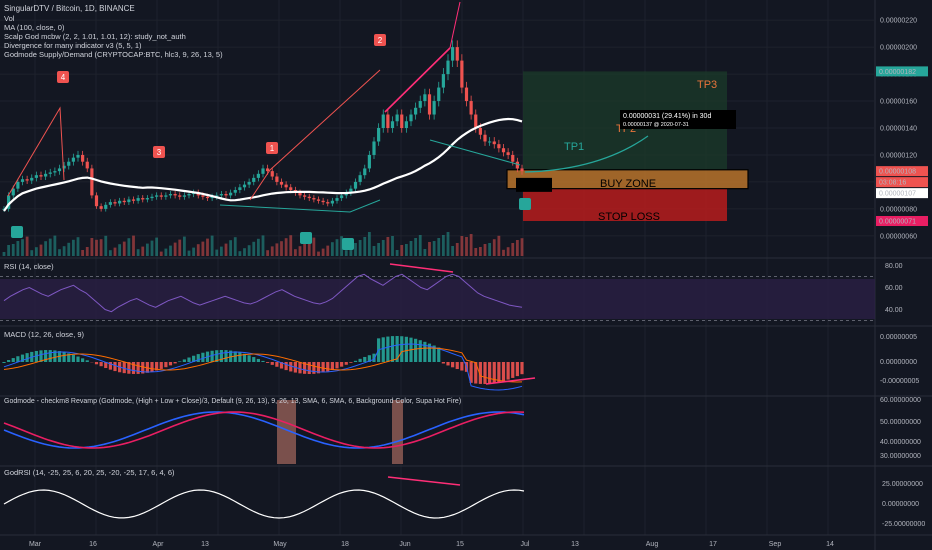  I want to click on supply-line, so click(36, 151).